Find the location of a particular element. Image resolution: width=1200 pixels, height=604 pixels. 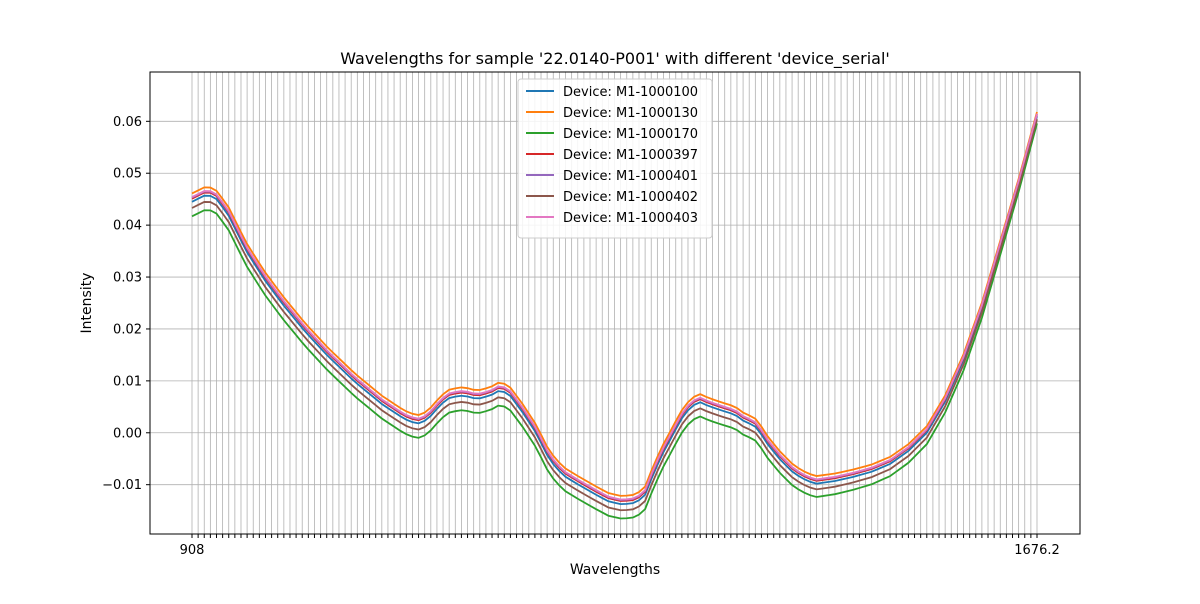

legend-label-3: Device: M1-1000397 is located at coordinates (630, 155).